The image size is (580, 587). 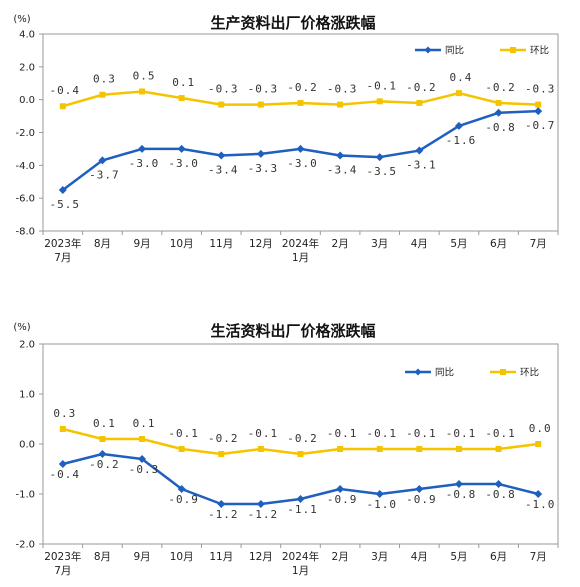 What do you see at coordinates (529, 373) in the screenshot?
I see `legend-label: 环比` at bounding box center [529, 373].